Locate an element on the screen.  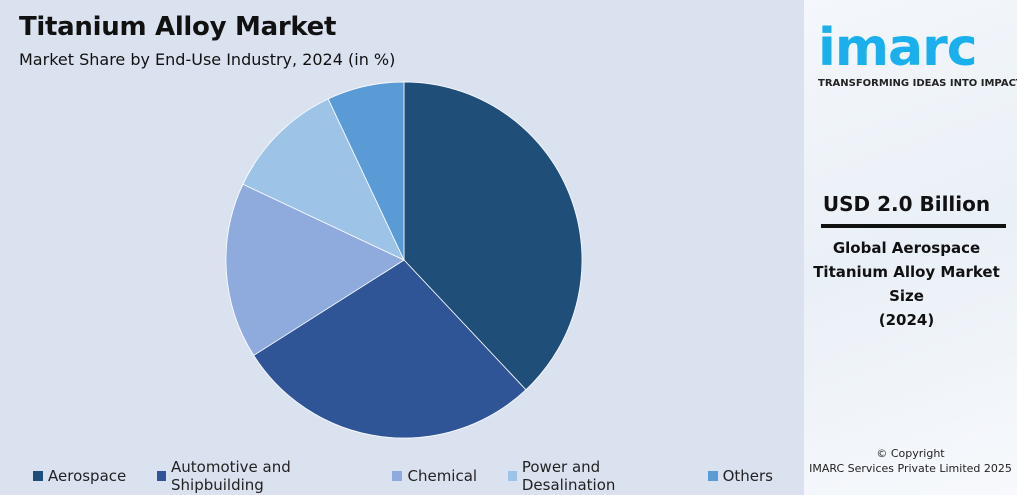
market-value: USD 2.0 Billion is located at coordinates (906, 204).